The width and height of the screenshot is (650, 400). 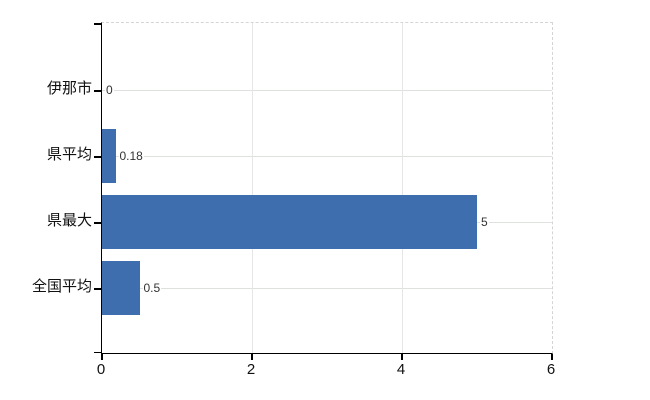 I want to click on bar-value-label: 5, so click(x=484, y=222).